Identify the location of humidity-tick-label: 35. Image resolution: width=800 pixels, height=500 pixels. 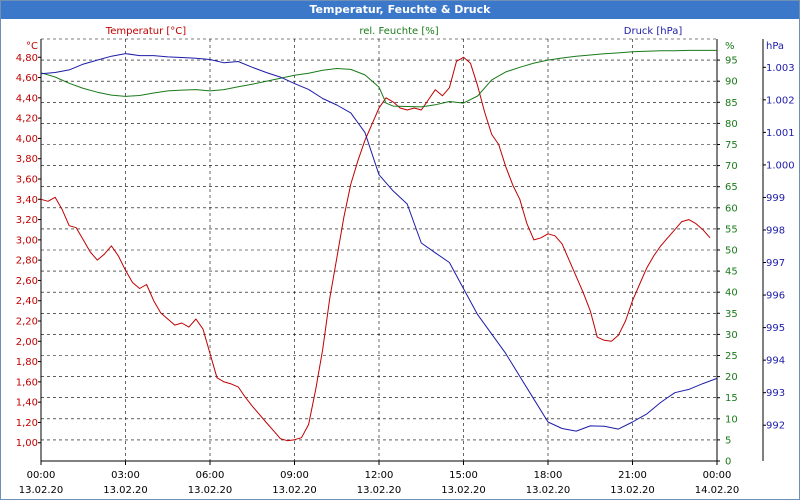
(731, 314).